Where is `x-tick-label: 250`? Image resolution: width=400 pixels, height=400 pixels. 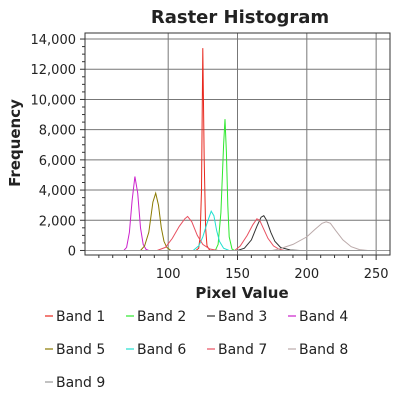
x-tick-label: 250 is located at coordinates (376, 274).